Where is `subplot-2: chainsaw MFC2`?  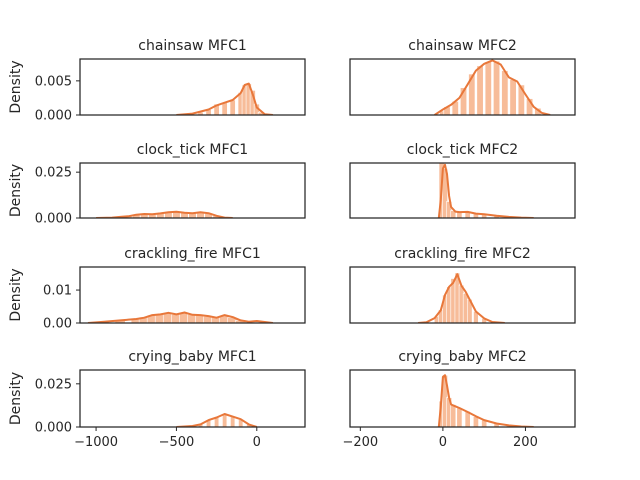 subplot-2: chainsaw MFC2 is located at coordinates (462, 77).